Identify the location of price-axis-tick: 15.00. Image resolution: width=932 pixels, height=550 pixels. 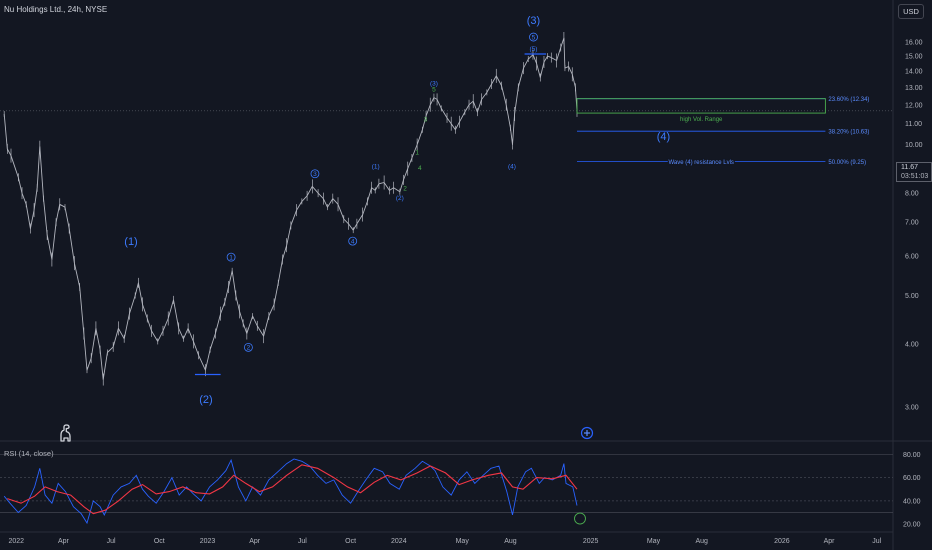
(914, 57).